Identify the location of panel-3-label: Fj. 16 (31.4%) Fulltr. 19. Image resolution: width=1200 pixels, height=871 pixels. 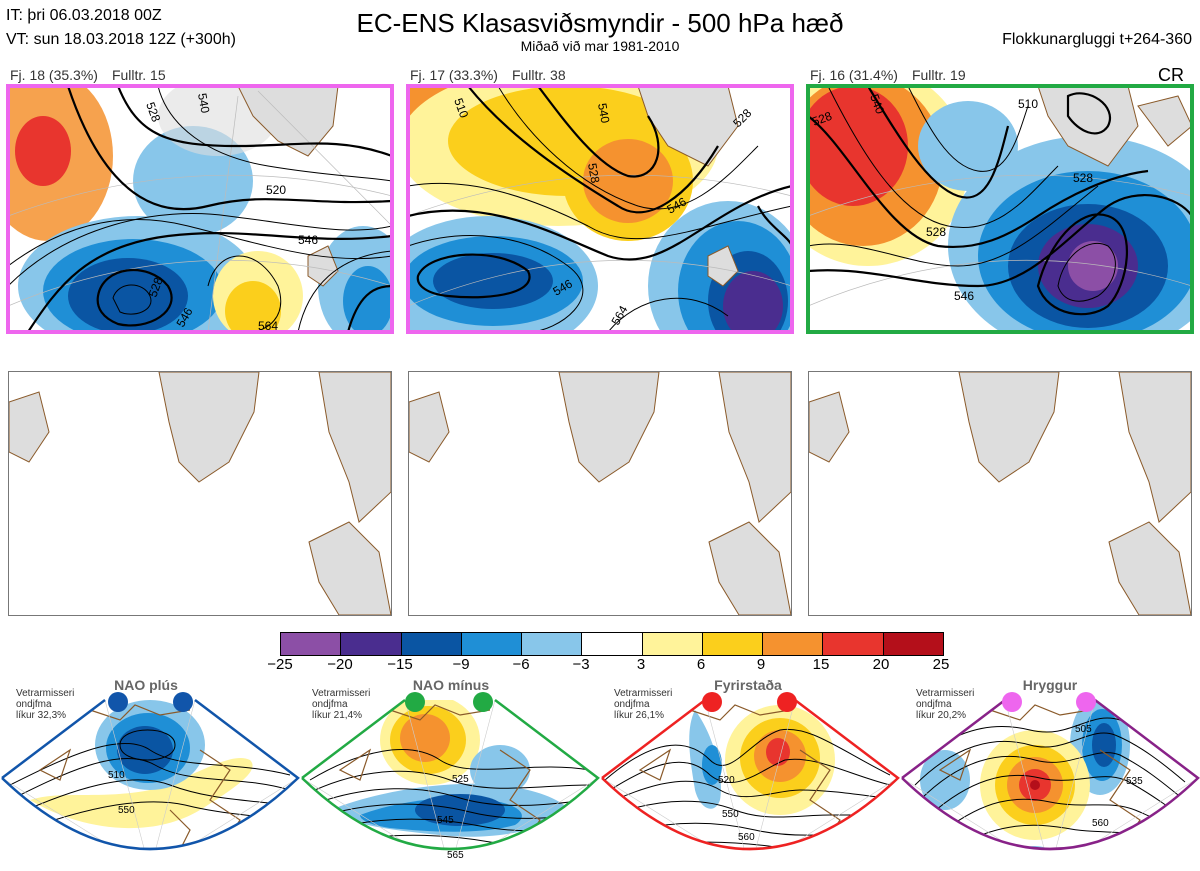
(895, 75).